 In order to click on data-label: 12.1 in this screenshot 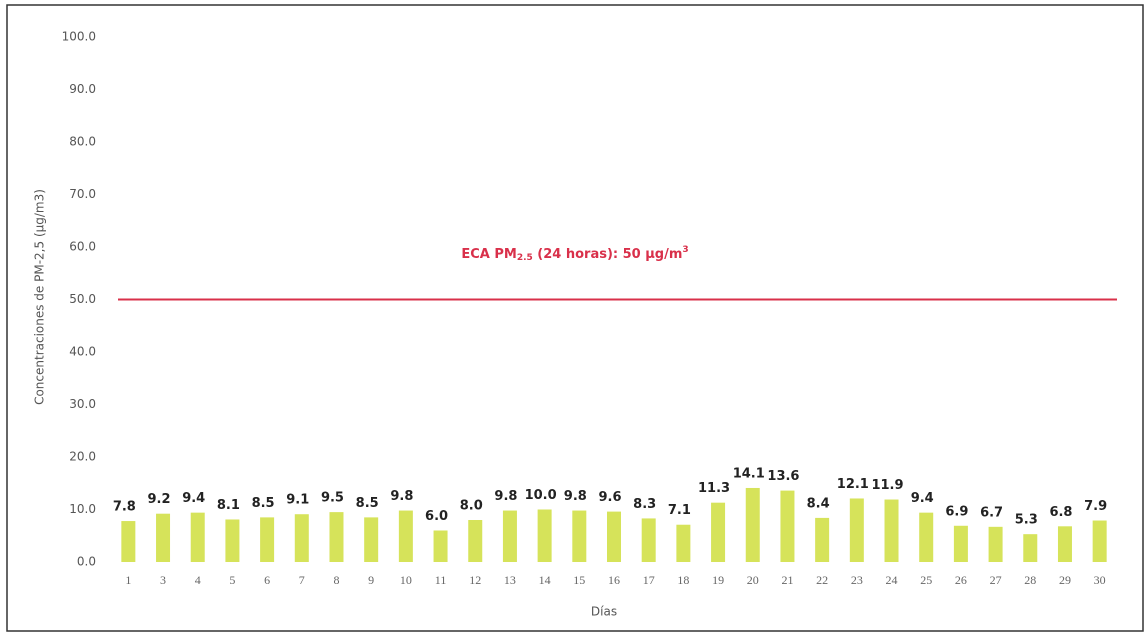, I will do `click(853, 484)`.